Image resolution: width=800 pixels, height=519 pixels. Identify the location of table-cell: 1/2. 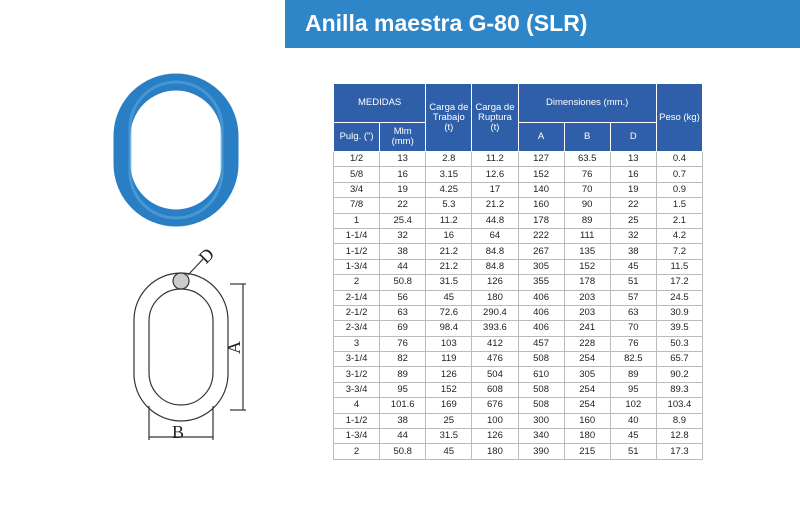
(356, 159).